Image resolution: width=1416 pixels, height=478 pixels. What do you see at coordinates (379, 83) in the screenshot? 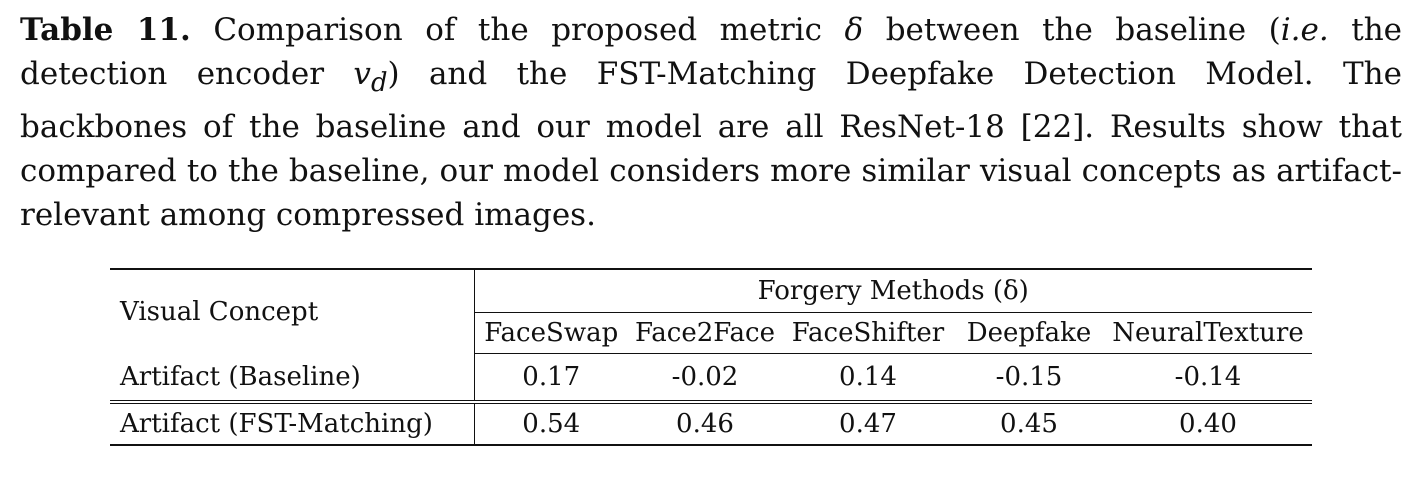
I see `caption-vd-sub: d` at bounding box center [379, 83].